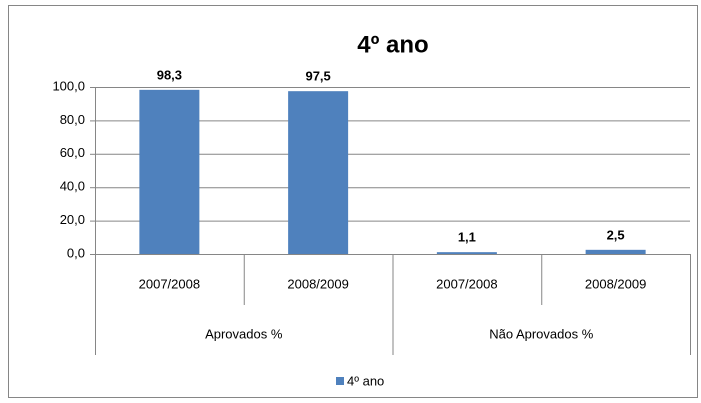 Image resolution: width=701 pixels, height=403 pixels. What do you see at coordinates (340, 381) in the screenshot?
I see `legend-swatch` at bounding box center [340, 381].